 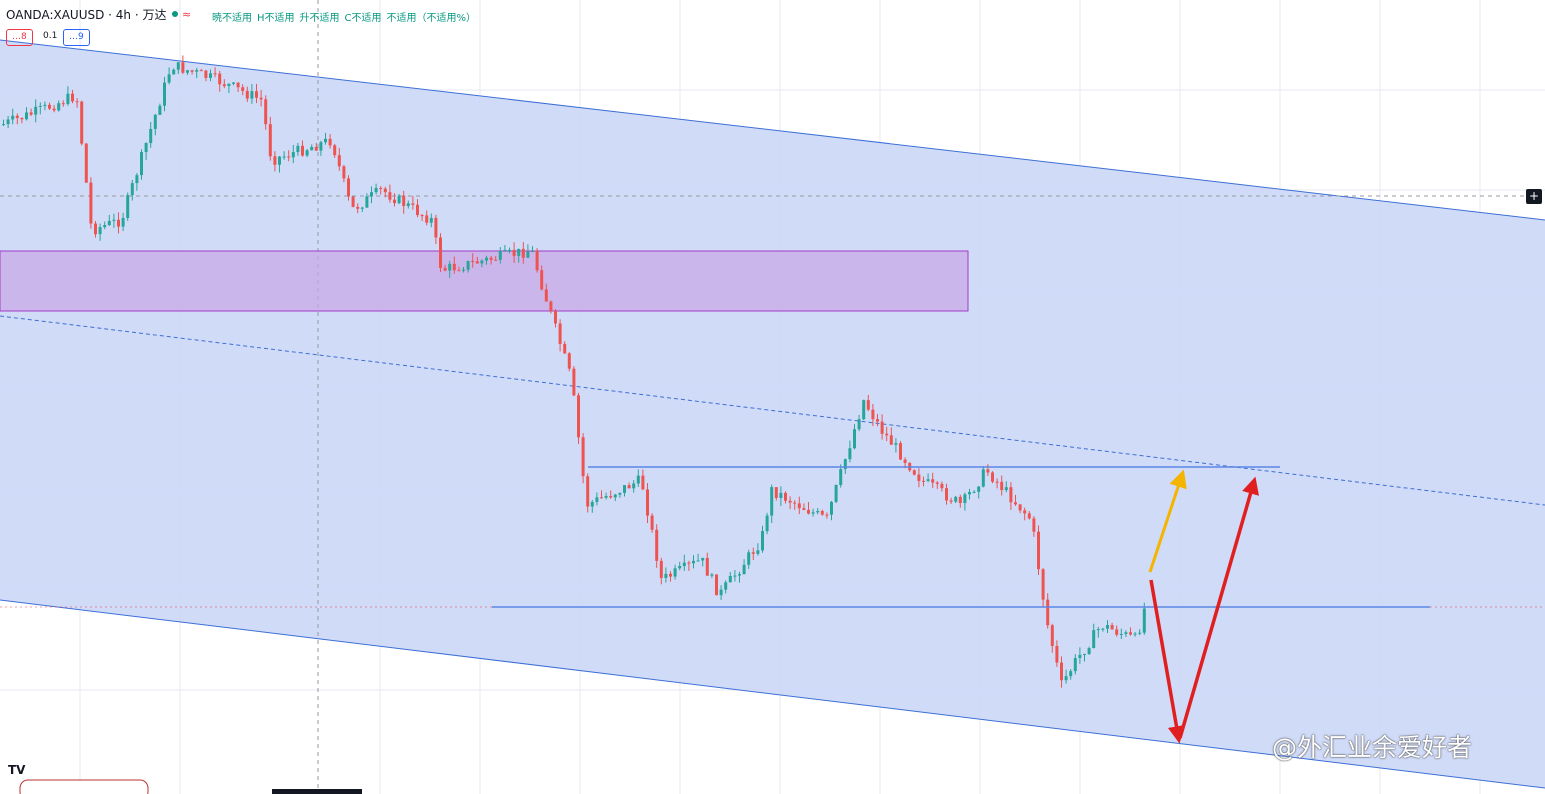 I want to click on high: H不适用, so click(x=276, y=18).